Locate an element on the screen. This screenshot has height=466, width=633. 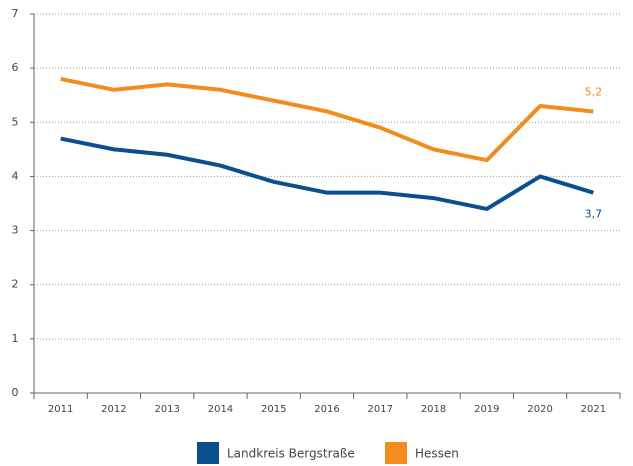
y-tick-label: 1 is located at coordinates (15, 338).